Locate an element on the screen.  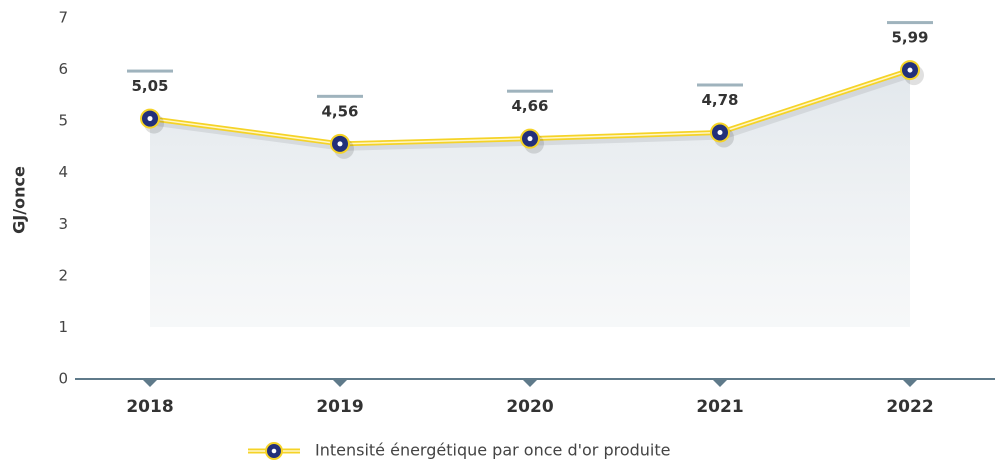
y-tick-label: 1 is located at coordinates (63, 327).